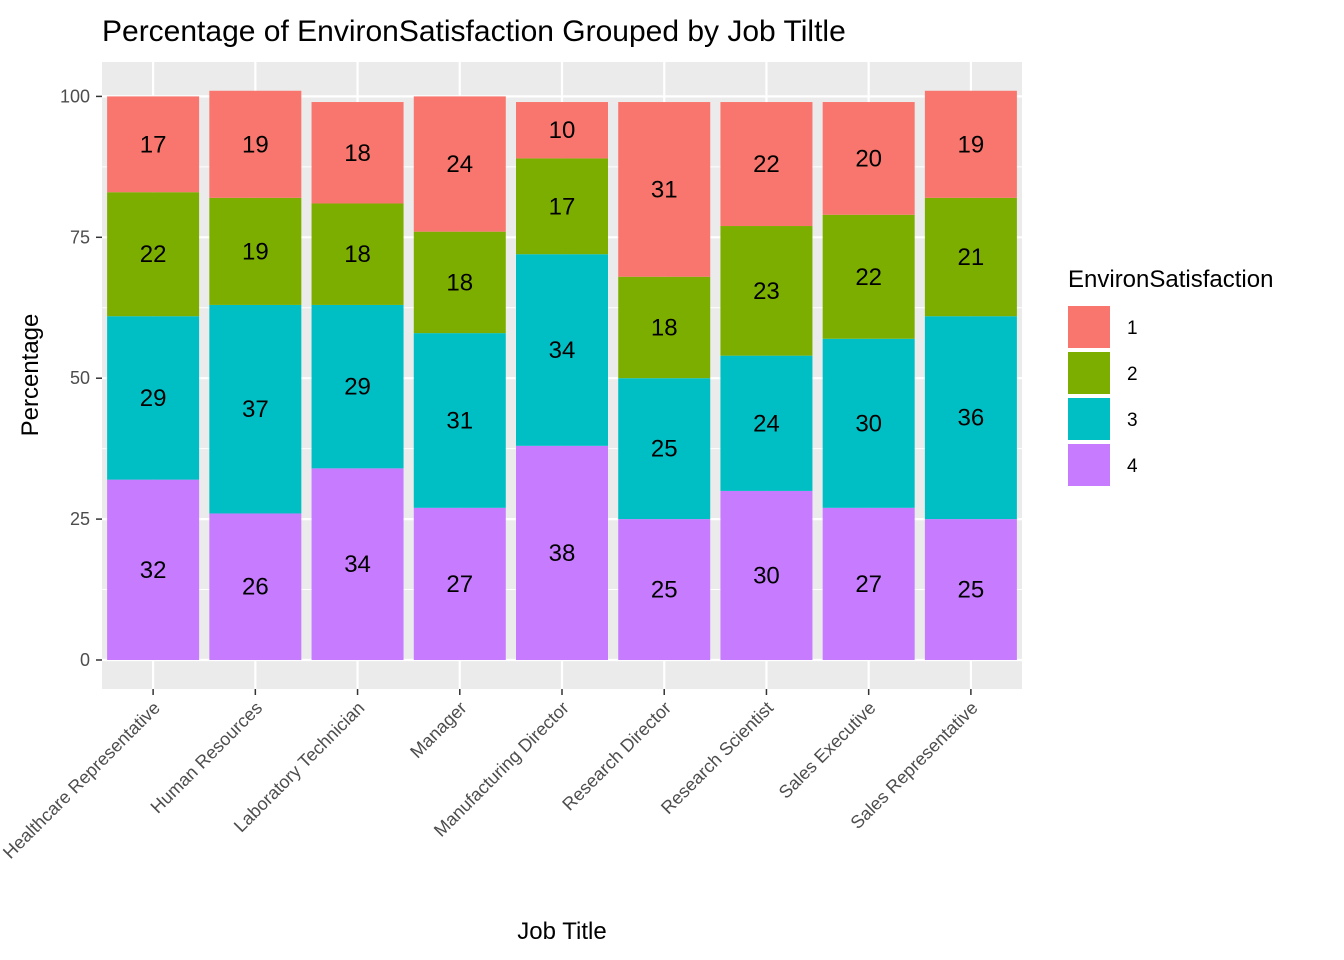 The image size is (1344, 960). What do you see at coordinates (207, 758) in the screenshot?
I see `x-tick-label: Human Resources` at bounding box center [207, 758].